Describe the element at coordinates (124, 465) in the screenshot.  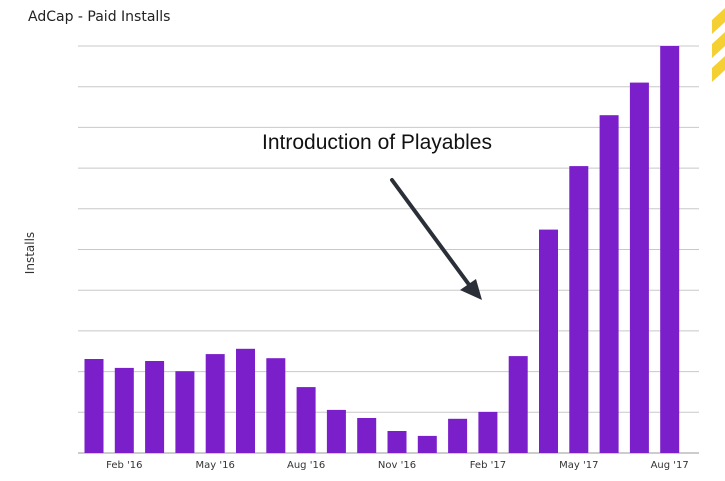
I see `x-tick-label: Feb '16` at that location.